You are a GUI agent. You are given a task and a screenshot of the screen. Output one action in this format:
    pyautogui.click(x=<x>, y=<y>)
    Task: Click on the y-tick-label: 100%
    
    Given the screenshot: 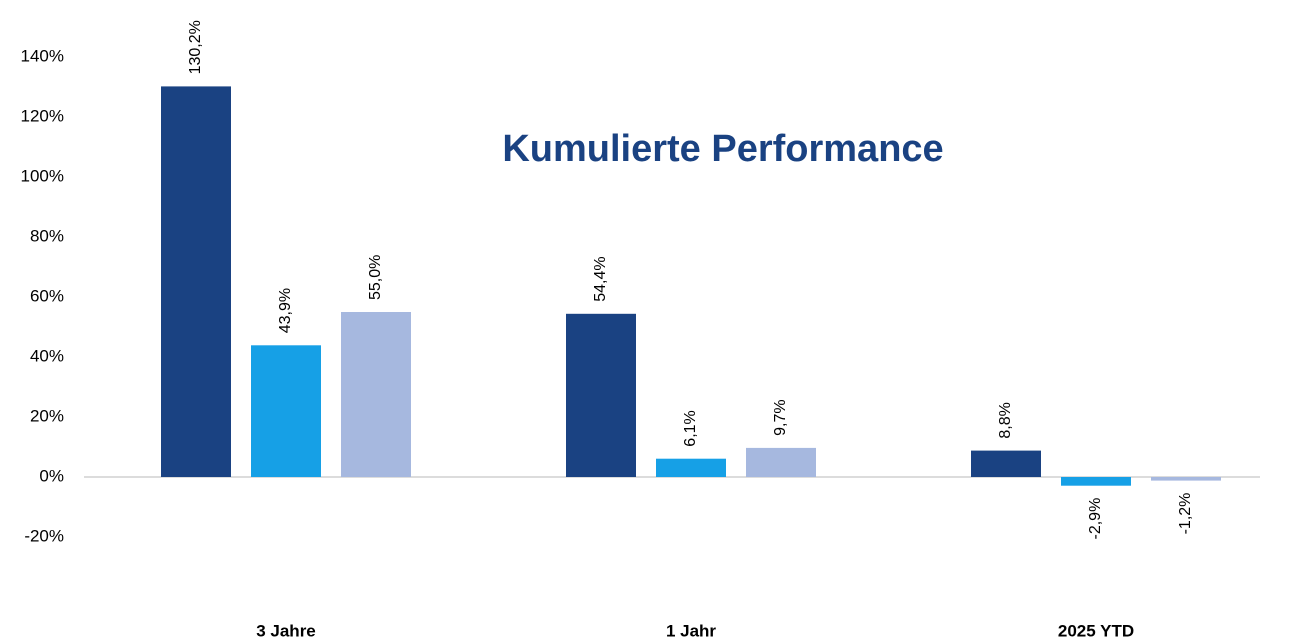 What is the action you would take?
    pyautogui.click(x=42, y=175)
    